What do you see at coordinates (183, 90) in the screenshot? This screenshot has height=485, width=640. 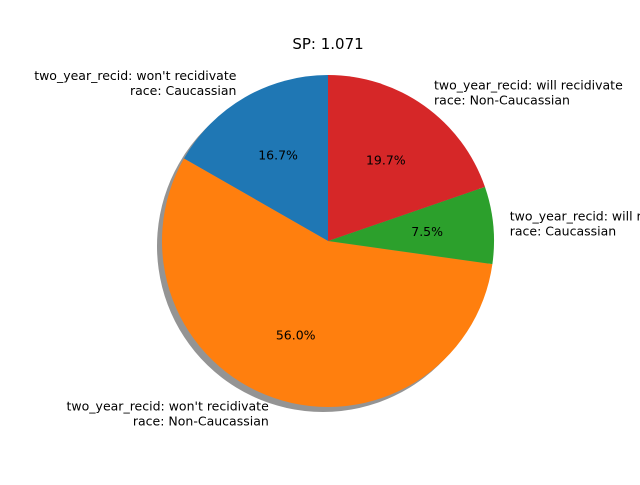 I see `slice-label-line-0-1: race: Caucassian` at bounding box center [183, 90].